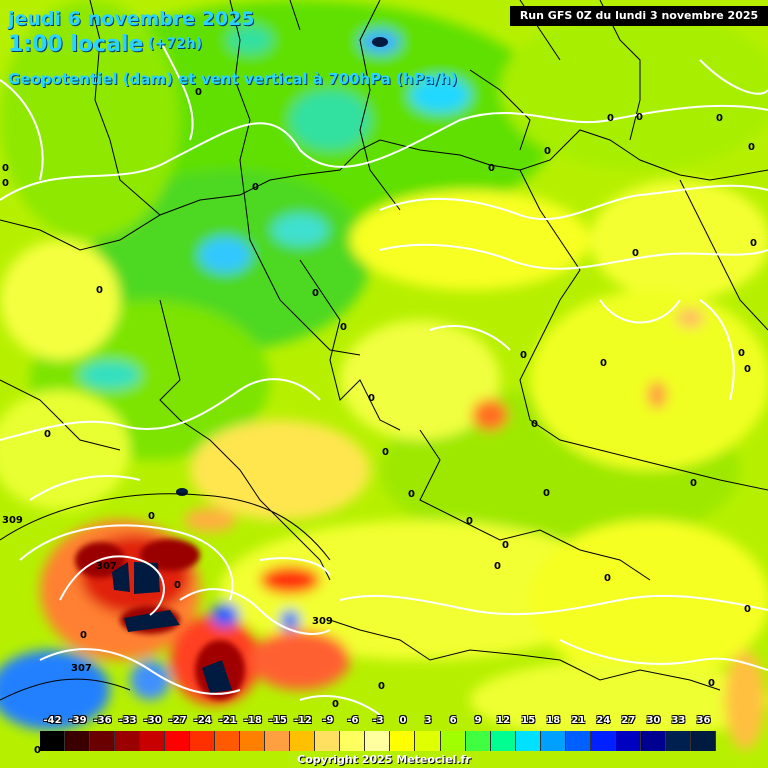 Image resolution: width=768 pixels, height=768 pixels. What do you see at coordinates (353, 720) in the screenshot?
I see `legend-tick: -6` at bounding box center [353, 720].